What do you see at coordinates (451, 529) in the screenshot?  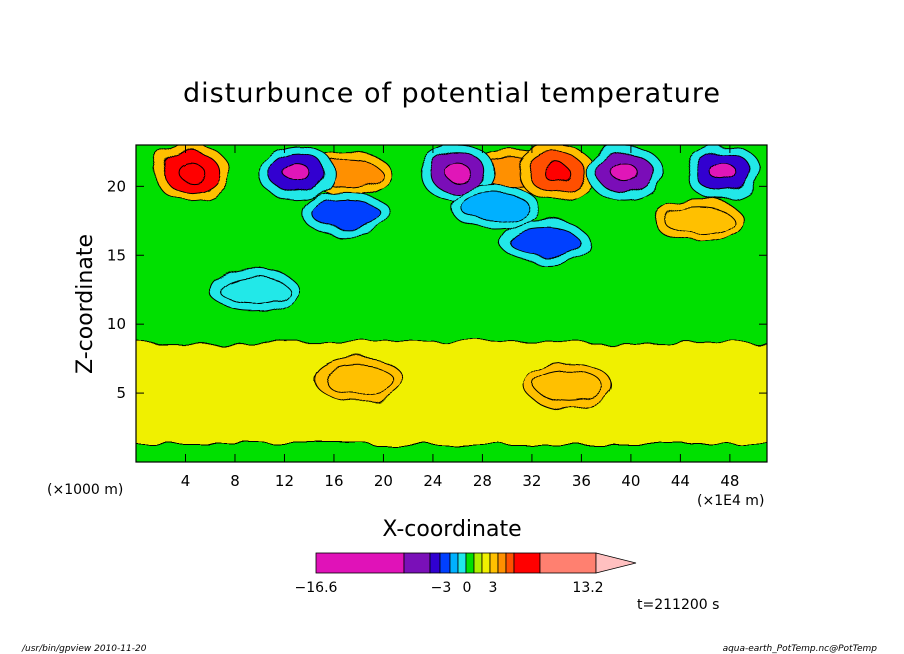 I see `x-axis-label: X-coordinate` at bounding box center [451, 529].